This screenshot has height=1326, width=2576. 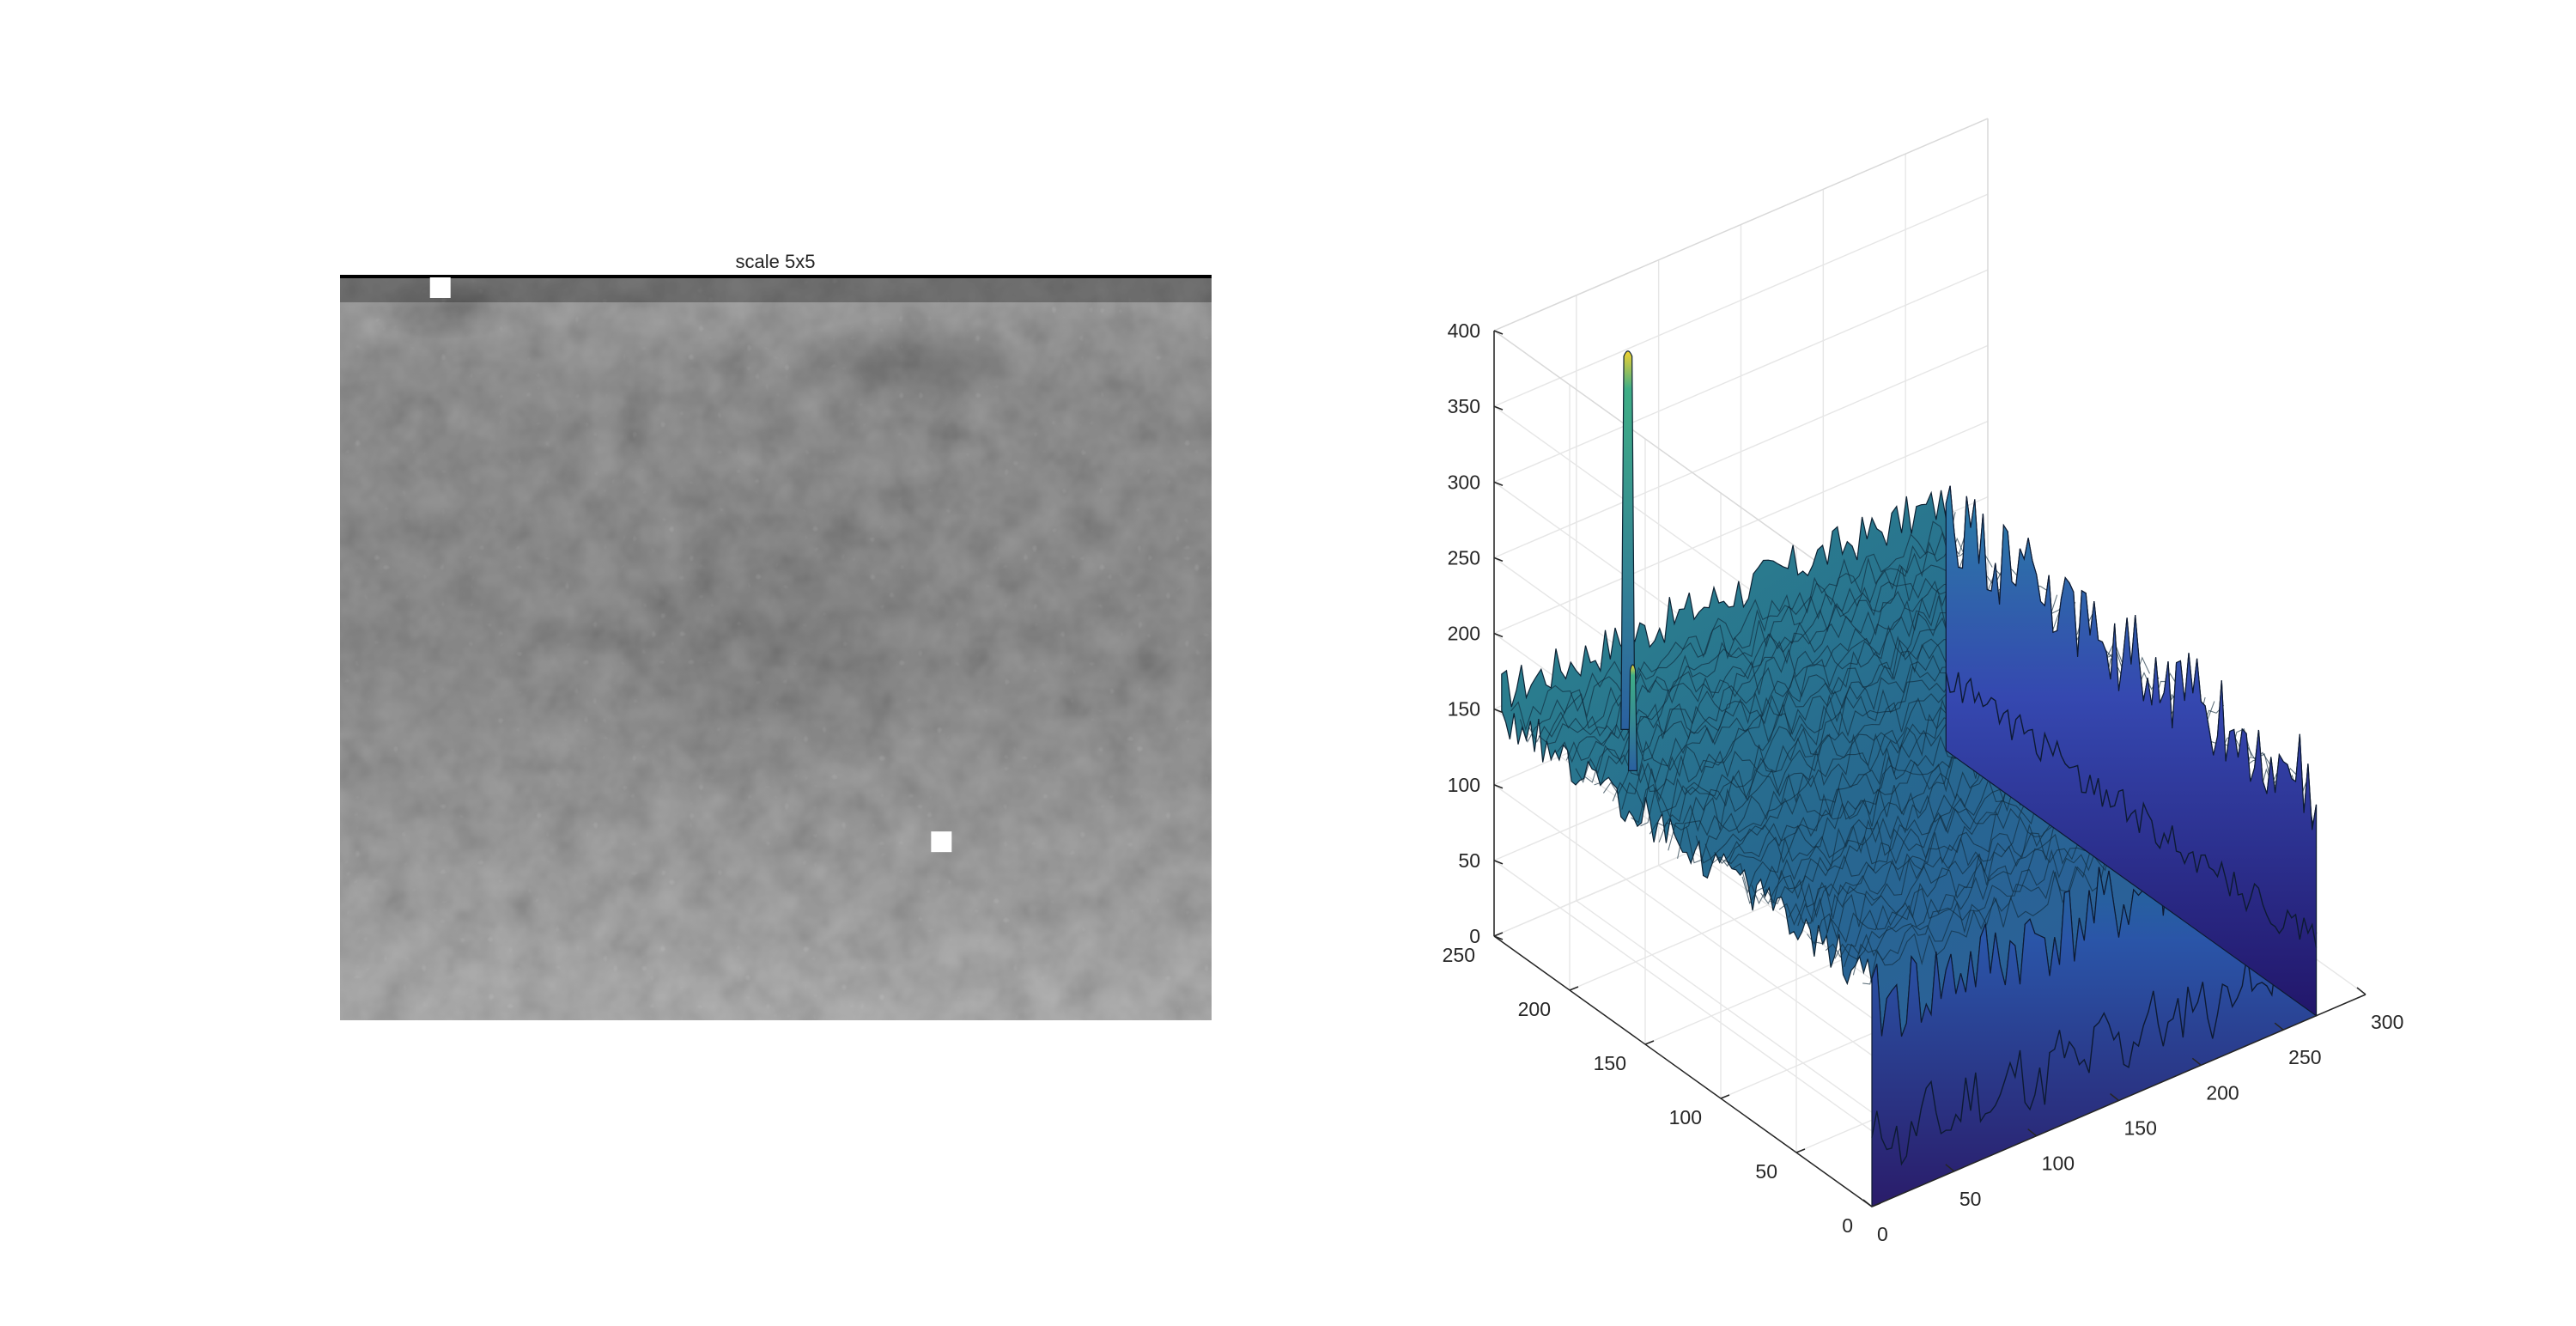 What do you see at coordinates (2141, 1128) in the screenshot?
I see `x-tick-label: 150` at bounding box center [2141, 1128].